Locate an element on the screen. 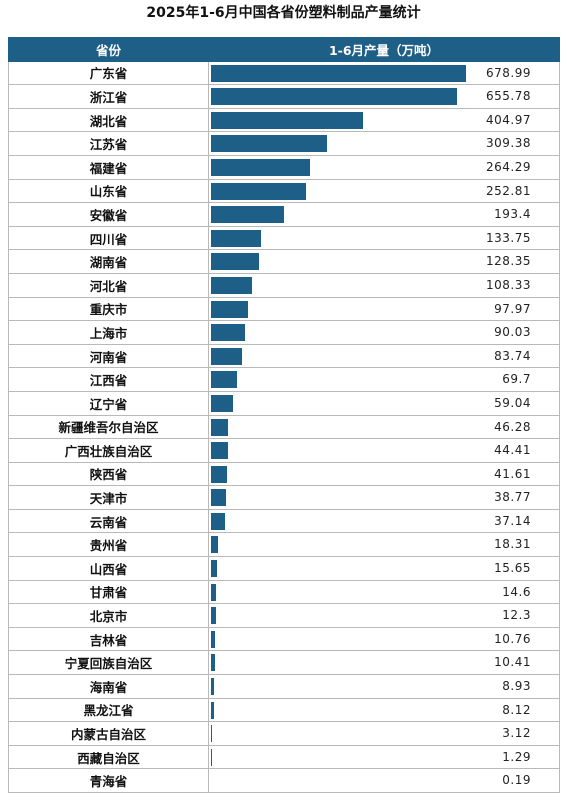 The image size is (567, 801). value-label: 8.12 is located at coordinates (516, 709).